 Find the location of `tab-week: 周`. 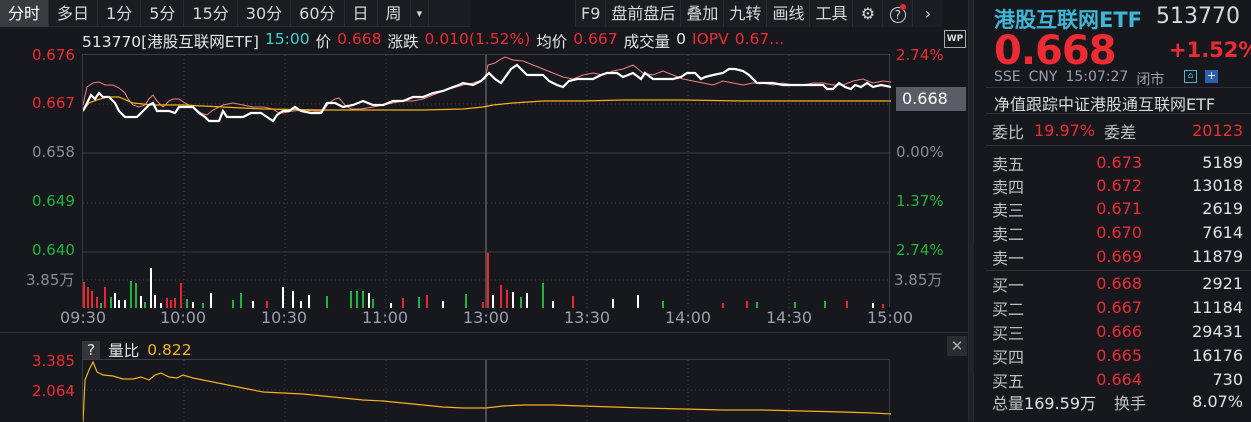

tab-week: 周 is located at coordinates (394, 13).